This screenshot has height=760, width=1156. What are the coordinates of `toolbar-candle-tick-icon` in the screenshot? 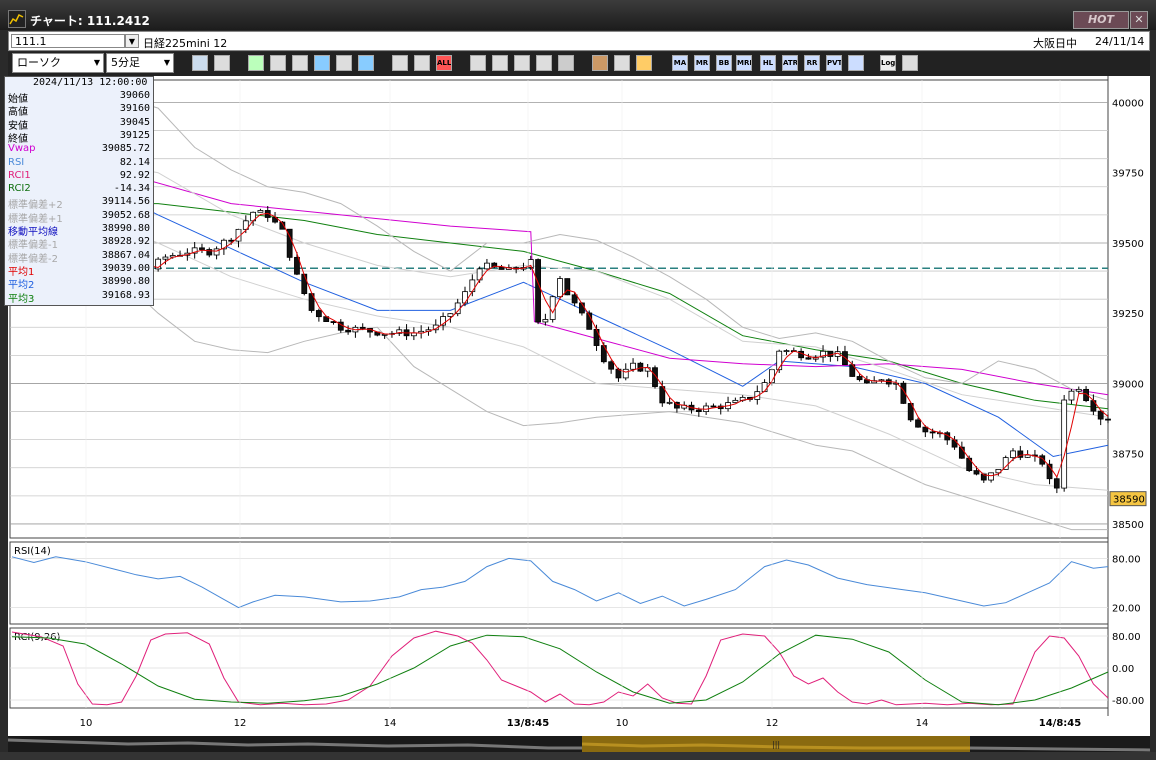 It's located at (422, 63).